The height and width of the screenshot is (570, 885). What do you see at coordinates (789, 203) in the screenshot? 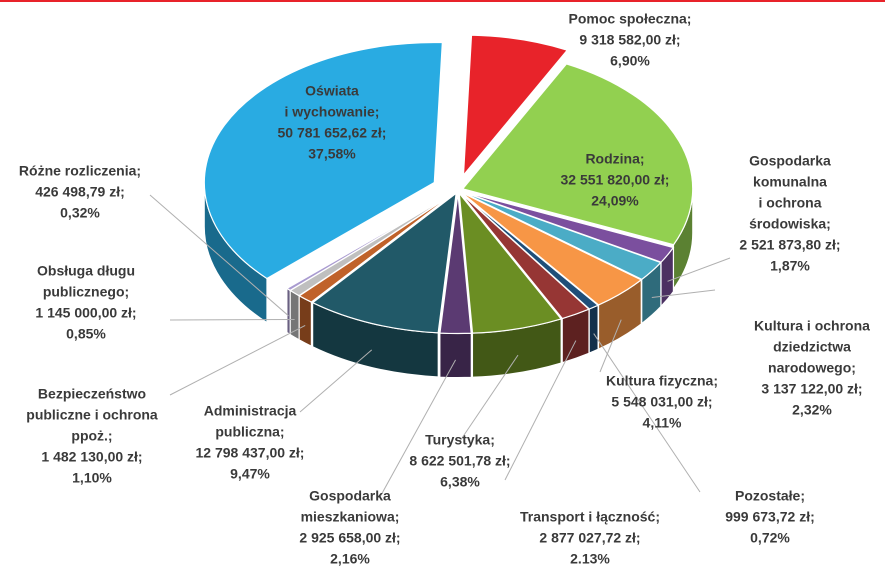
I see `slice-name: i ochrona` at bounding box center [789, 203].